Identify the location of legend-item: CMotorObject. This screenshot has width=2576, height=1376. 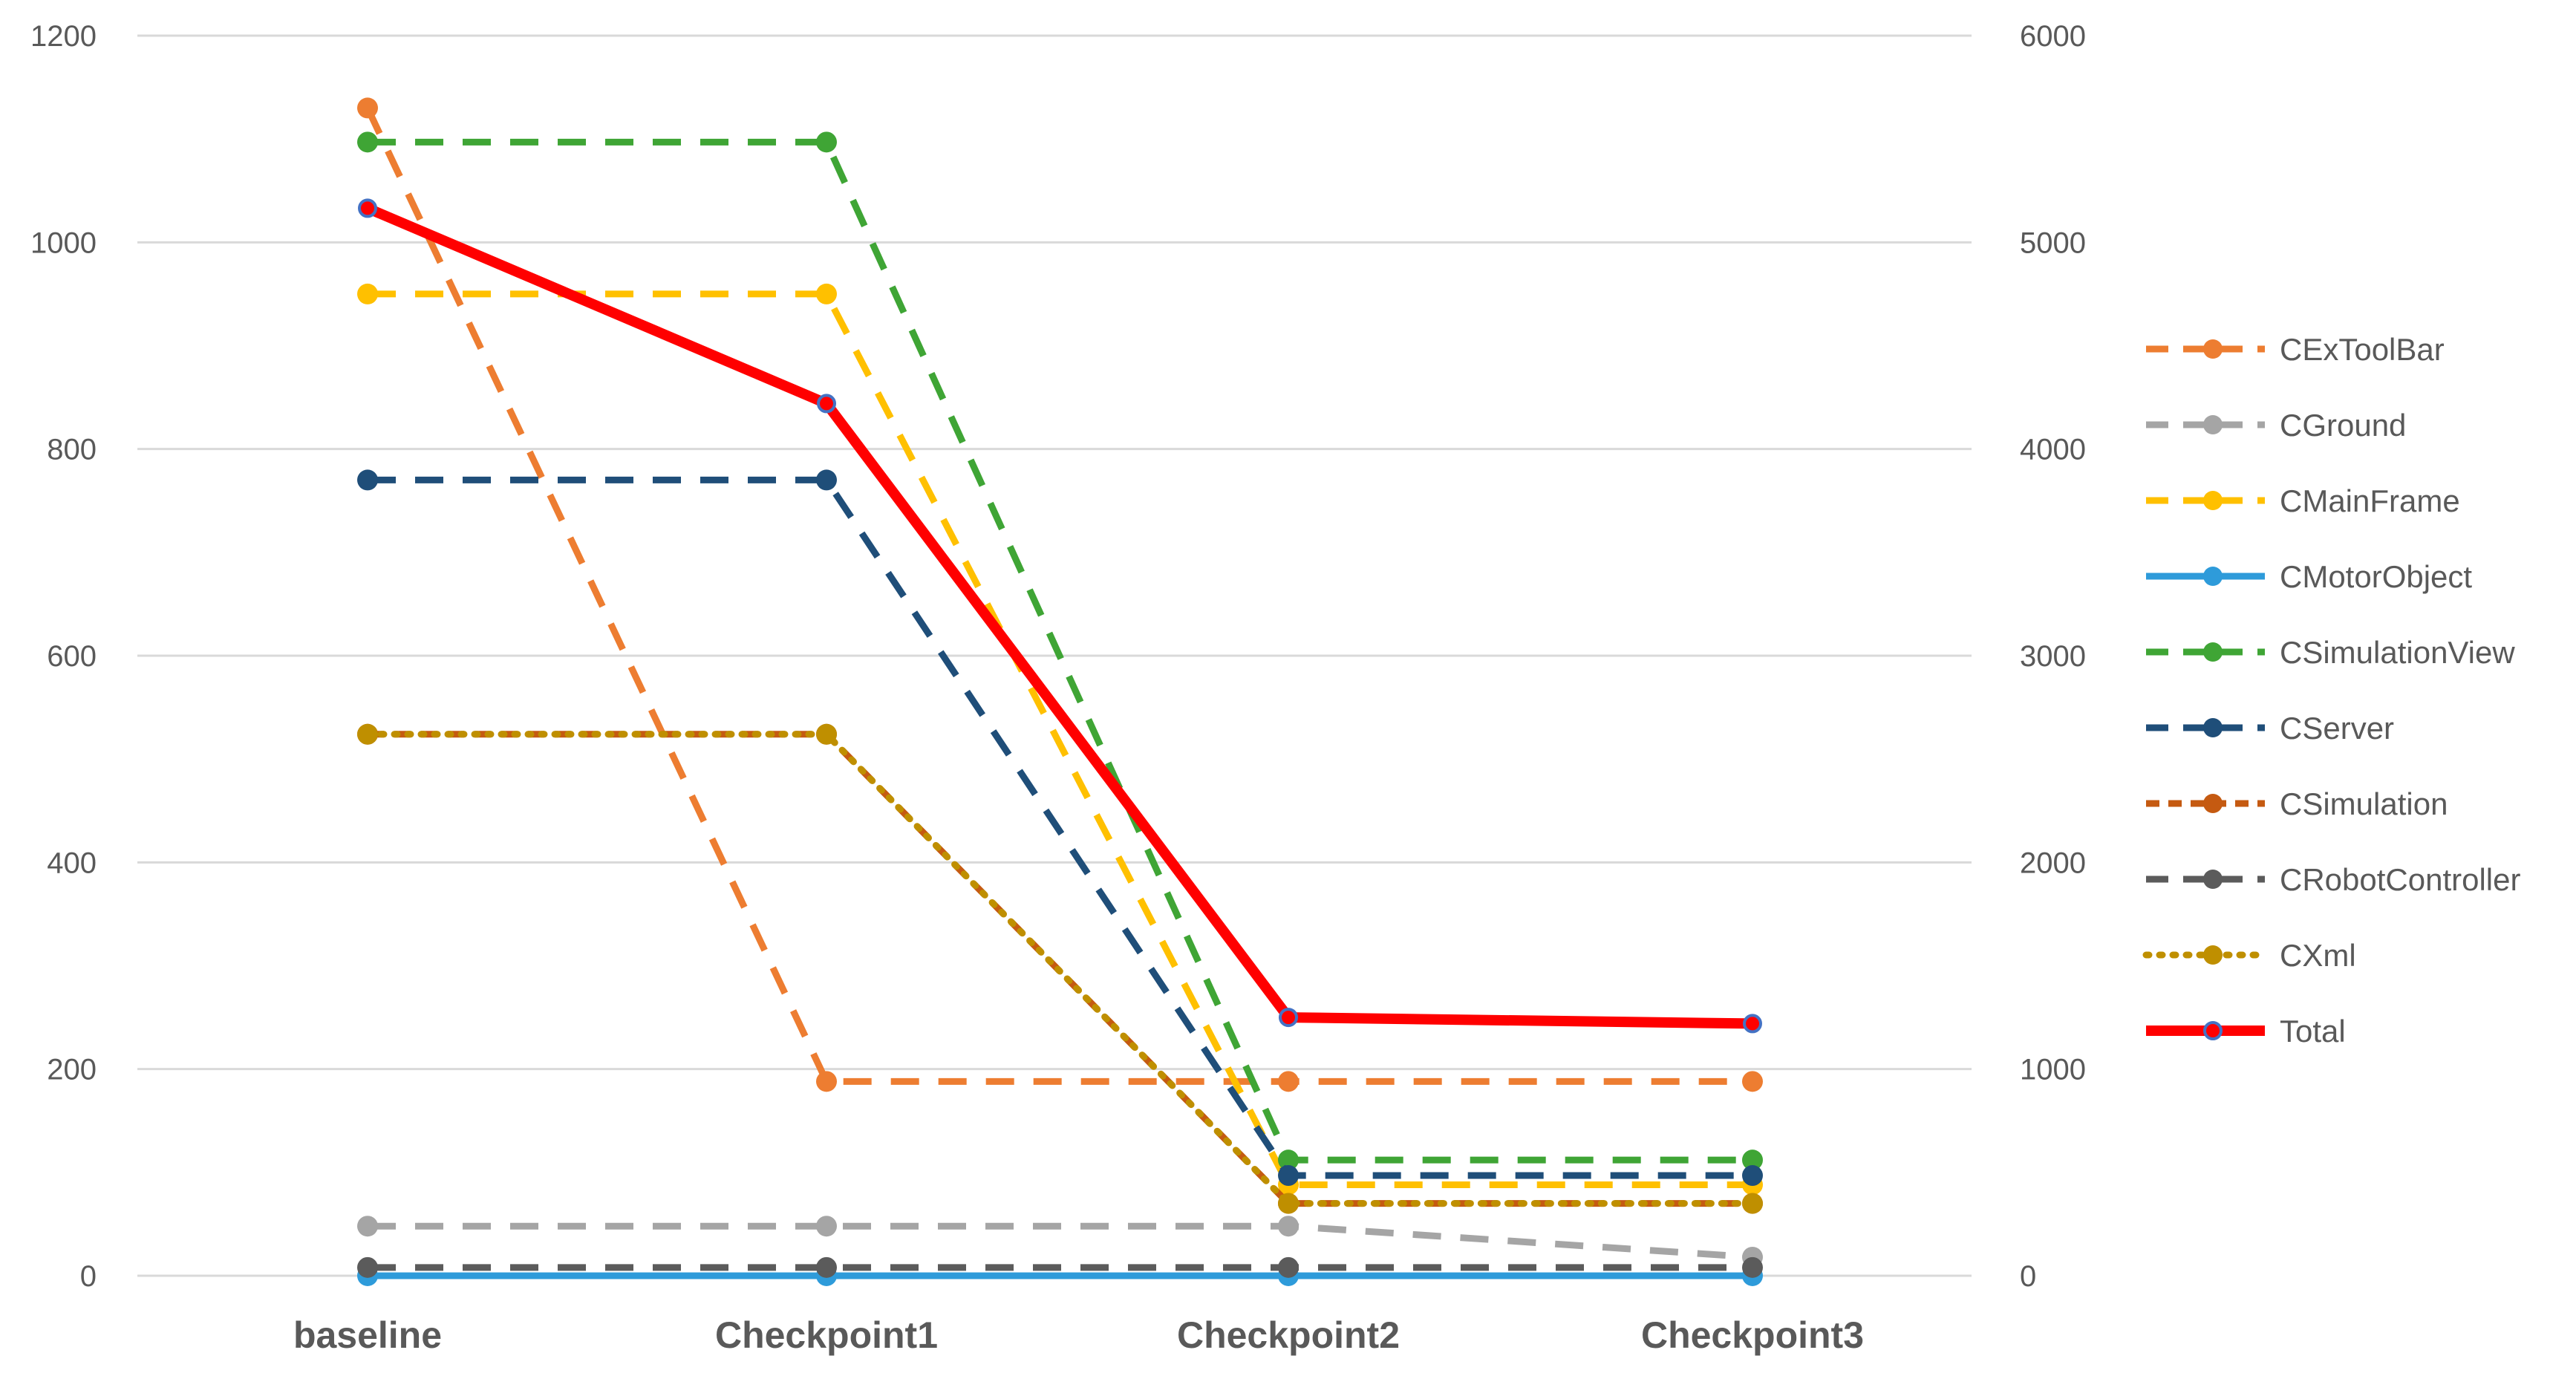
(2309, 576).